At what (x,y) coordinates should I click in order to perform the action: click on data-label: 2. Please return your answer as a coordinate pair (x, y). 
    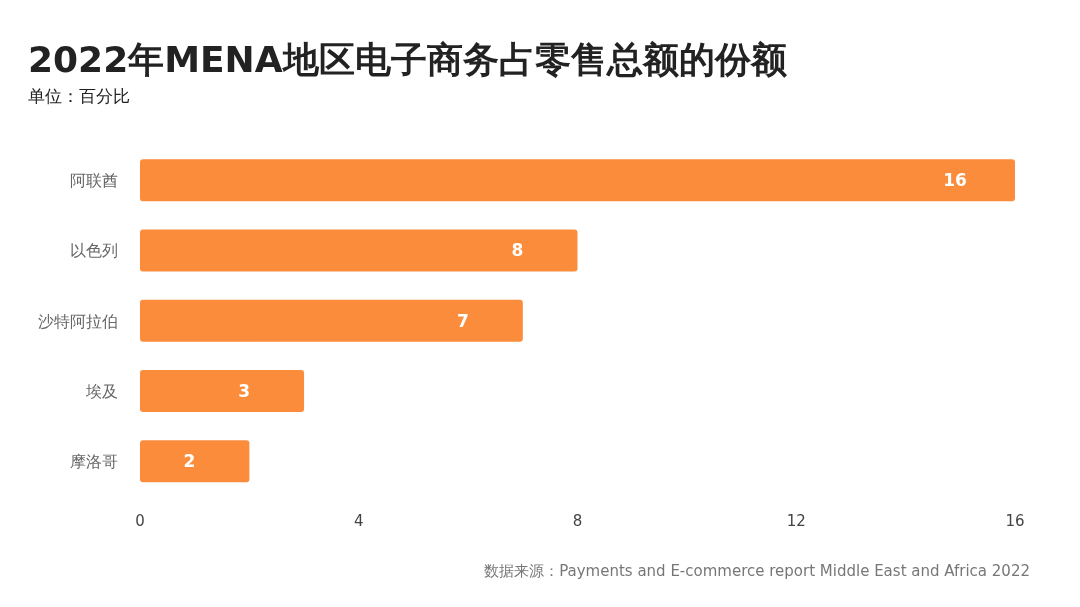
    Looking at the image, I should click on (189, 461).